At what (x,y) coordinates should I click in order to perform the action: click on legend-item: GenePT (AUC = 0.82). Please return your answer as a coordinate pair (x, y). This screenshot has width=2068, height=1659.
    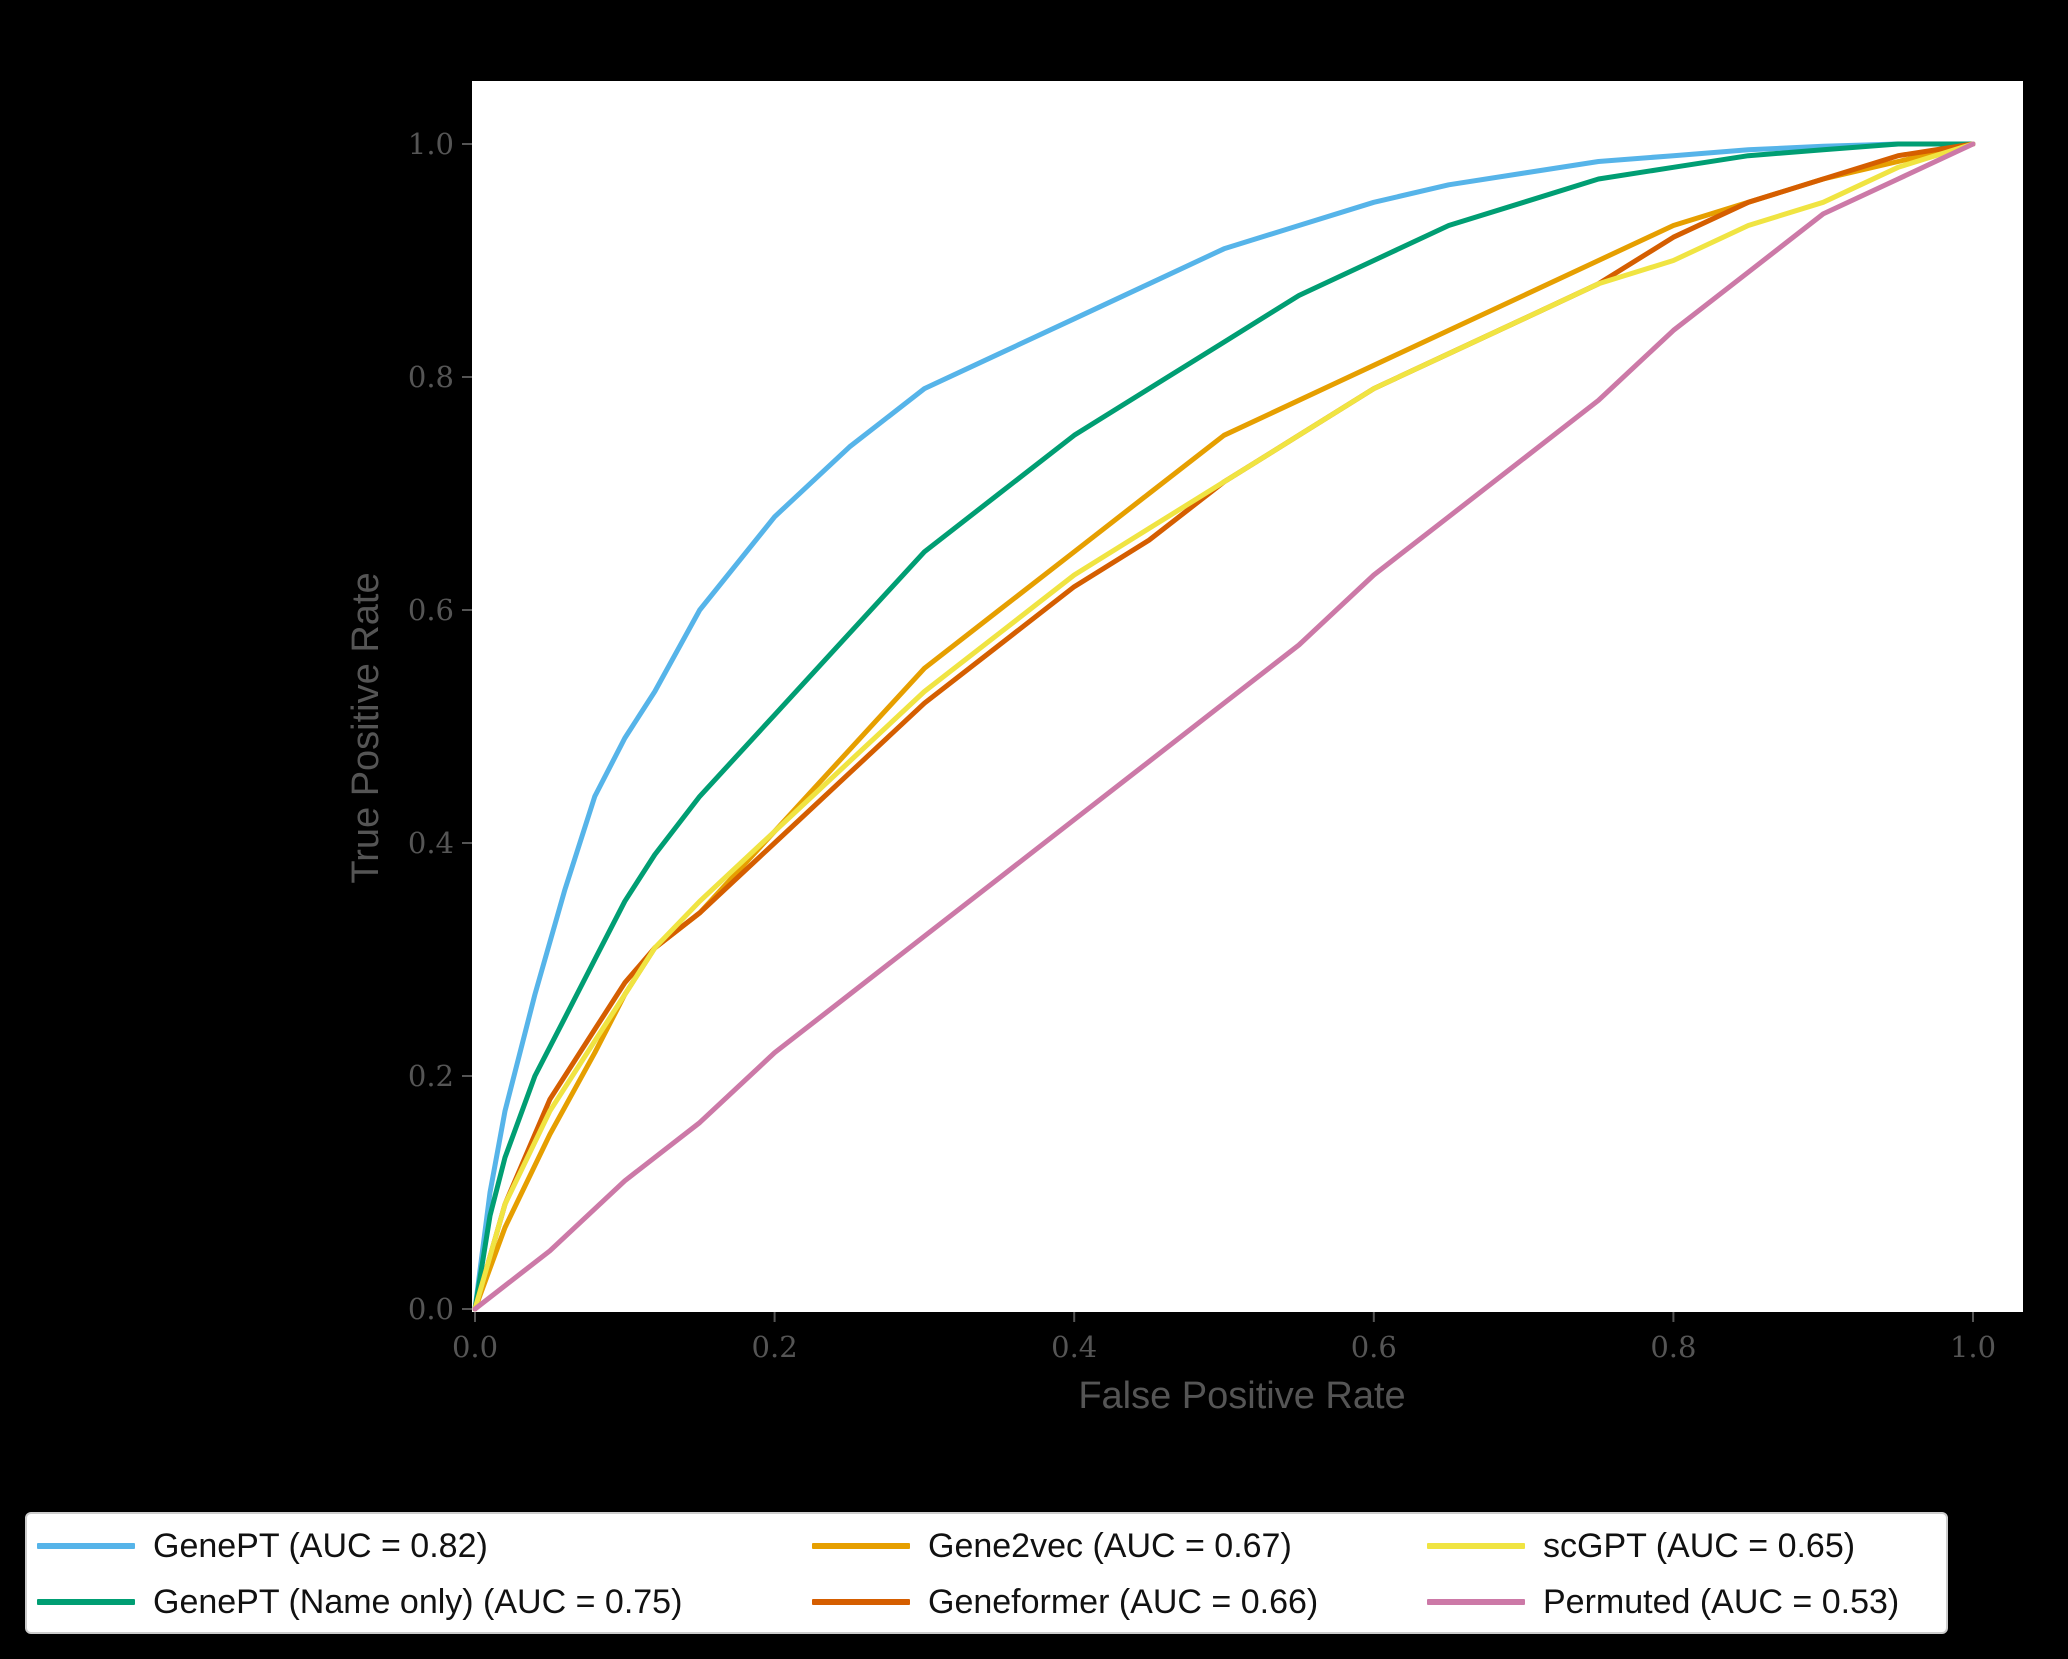
    Looking at the image, I should click on (262, 1546).